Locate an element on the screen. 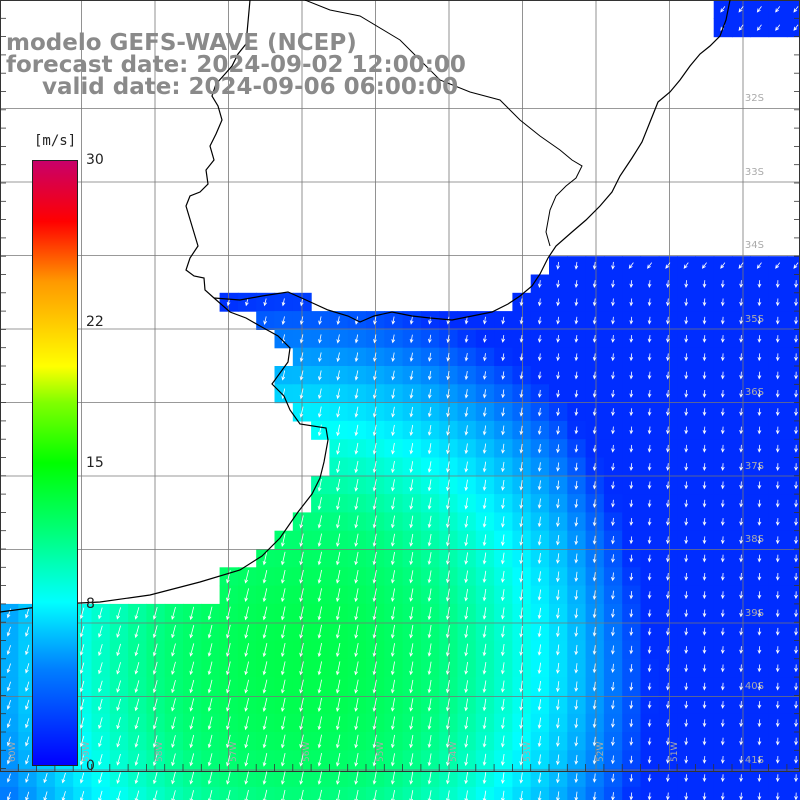 The height and width of the screenshot is (800, 800). latitude-label: 33S is located at coordinates (754, 172).